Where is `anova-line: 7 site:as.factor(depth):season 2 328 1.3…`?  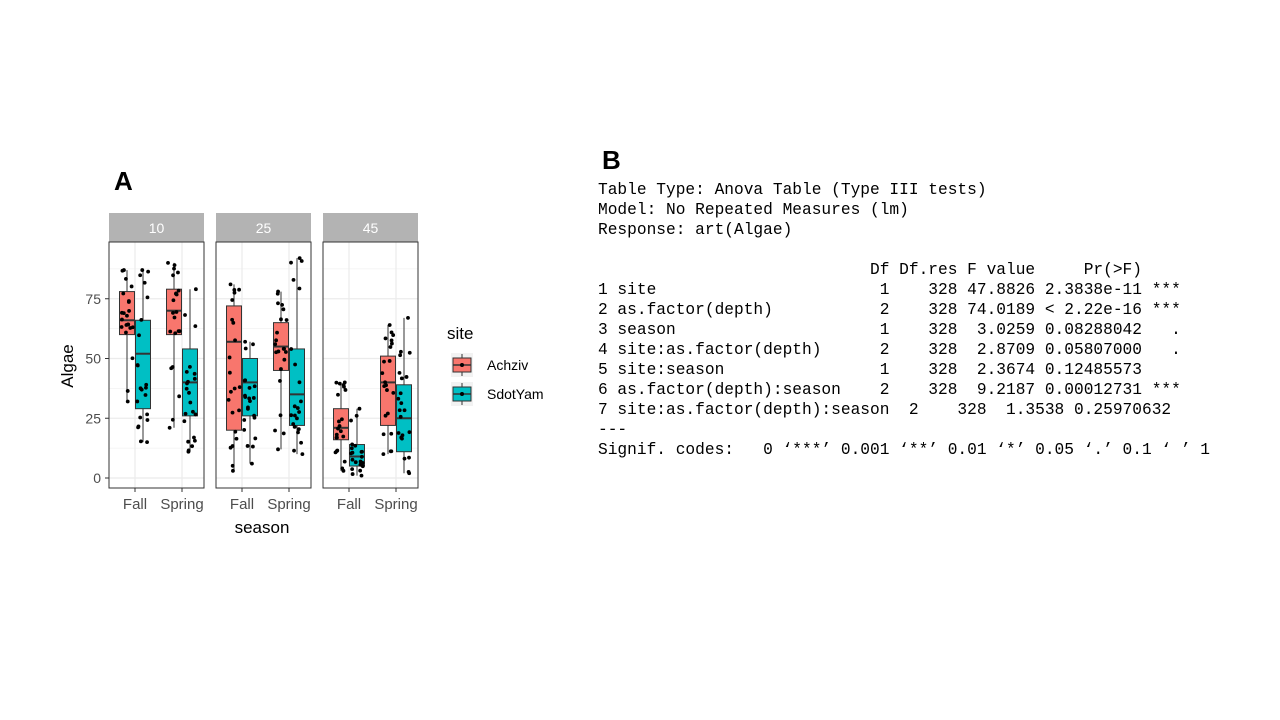 anova-line: 7 site:as.factor(depth):season 2 328 1.3… is located at coordinates (904, 410).